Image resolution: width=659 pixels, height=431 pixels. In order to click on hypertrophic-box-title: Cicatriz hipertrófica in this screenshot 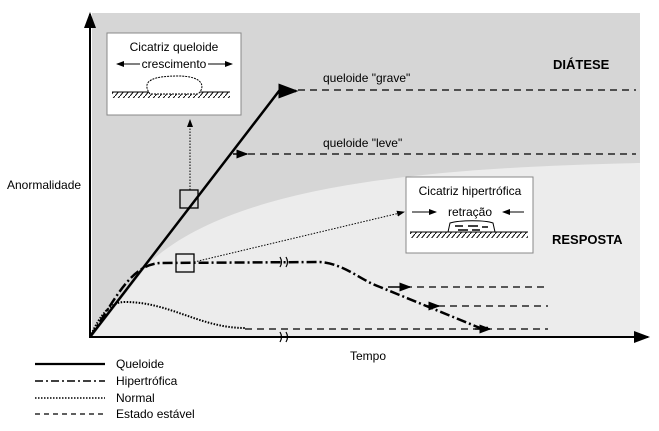, I will do `click(470, 191)`.